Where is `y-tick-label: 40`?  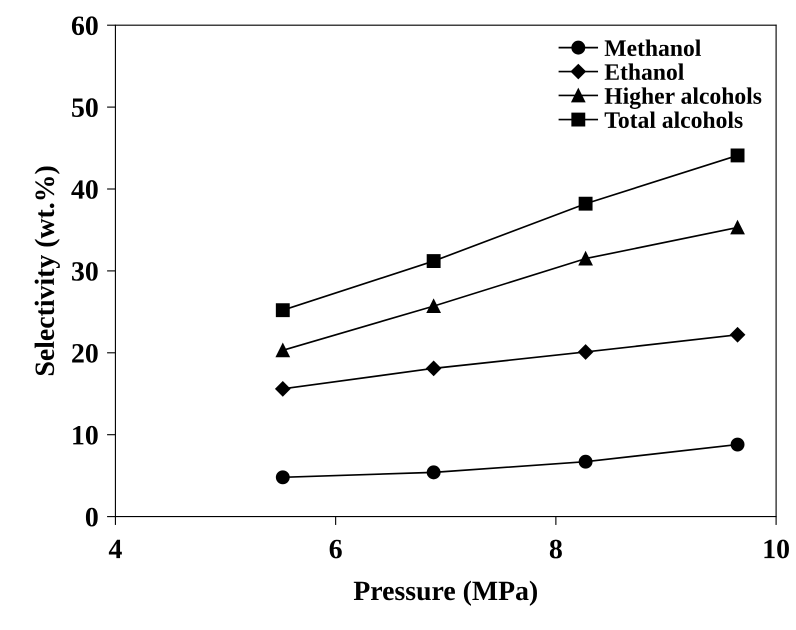
y-tick-label: 40 is located at coordinates (84, 189).